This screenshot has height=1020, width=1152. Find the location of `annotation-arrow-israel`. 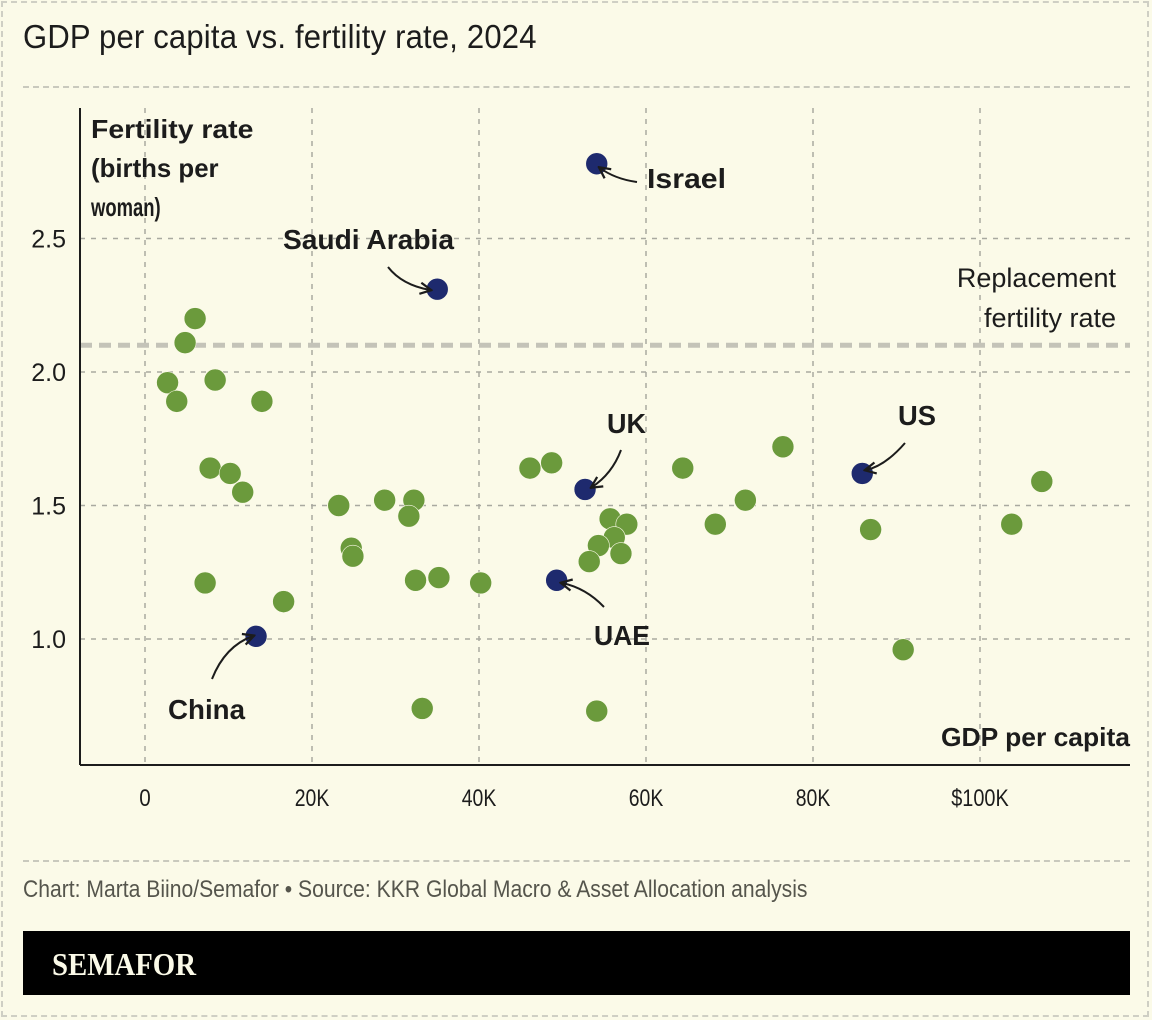

annotation-arrow-israel is located at coordinates (619, 175).